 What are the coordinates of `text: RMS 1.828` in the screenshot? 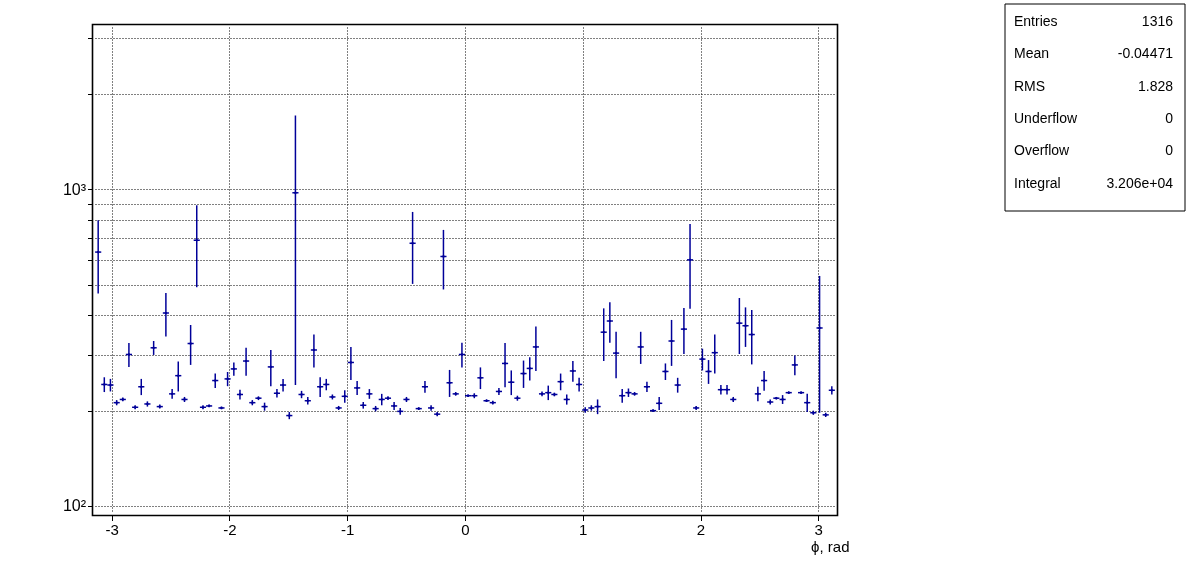 It's located at (1093, 85).